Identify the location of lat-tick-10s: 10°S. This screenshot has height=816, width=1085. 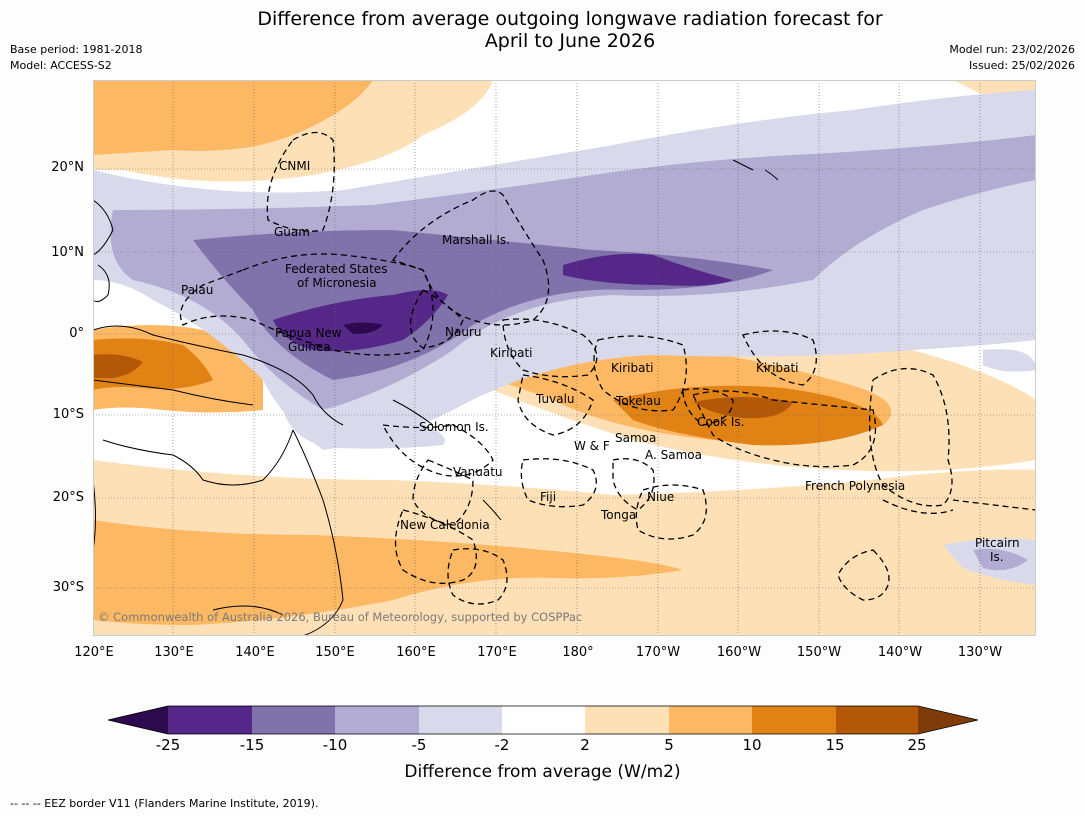
(68, 414).